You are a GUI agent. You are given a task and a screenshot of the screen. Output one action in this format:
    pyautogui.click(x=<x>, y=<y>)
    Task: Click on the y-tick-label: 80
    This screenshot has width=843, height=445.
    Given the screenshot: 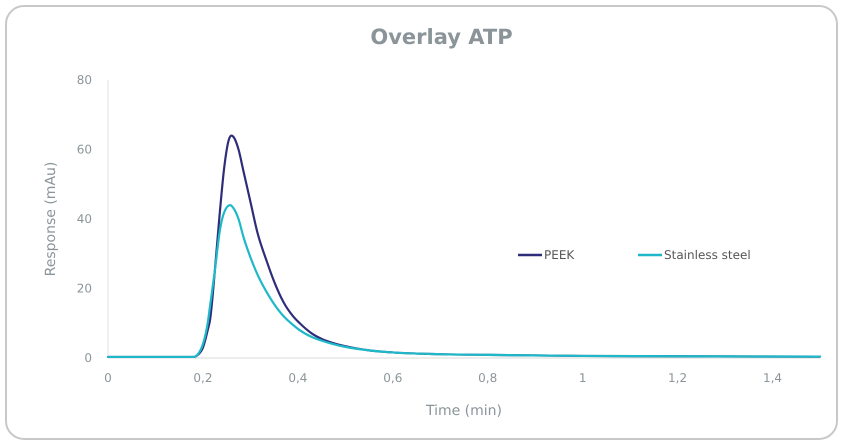 What is the action you would take?
    pyautogui.click(x=84, y=80)
    